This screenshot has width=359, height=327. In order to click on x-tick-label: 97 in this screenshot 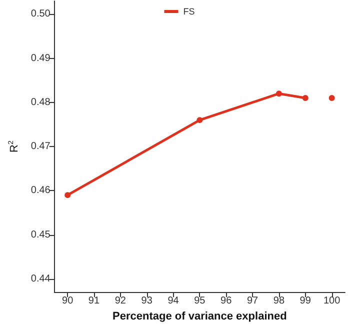, I will do `click(252, 301)`.